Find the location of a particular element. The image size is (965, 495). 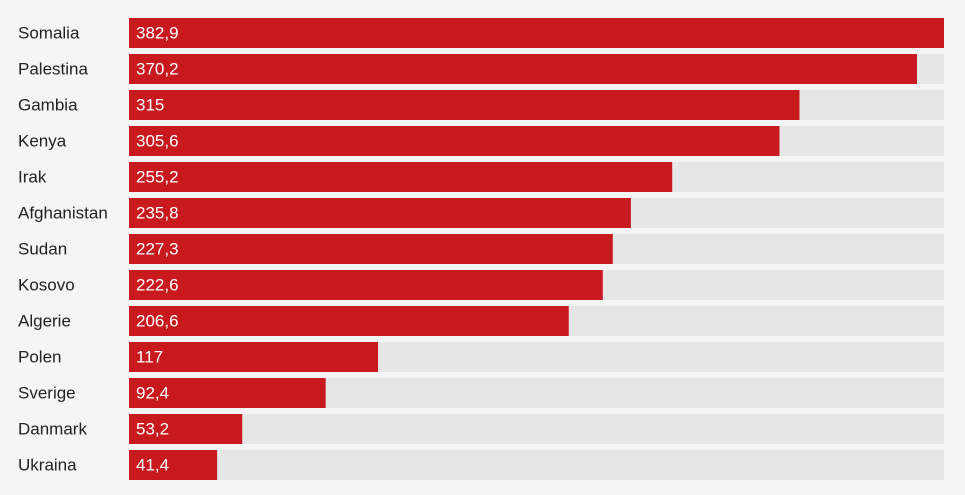

value-label: 382,9 is located at coordinates (157, 32).